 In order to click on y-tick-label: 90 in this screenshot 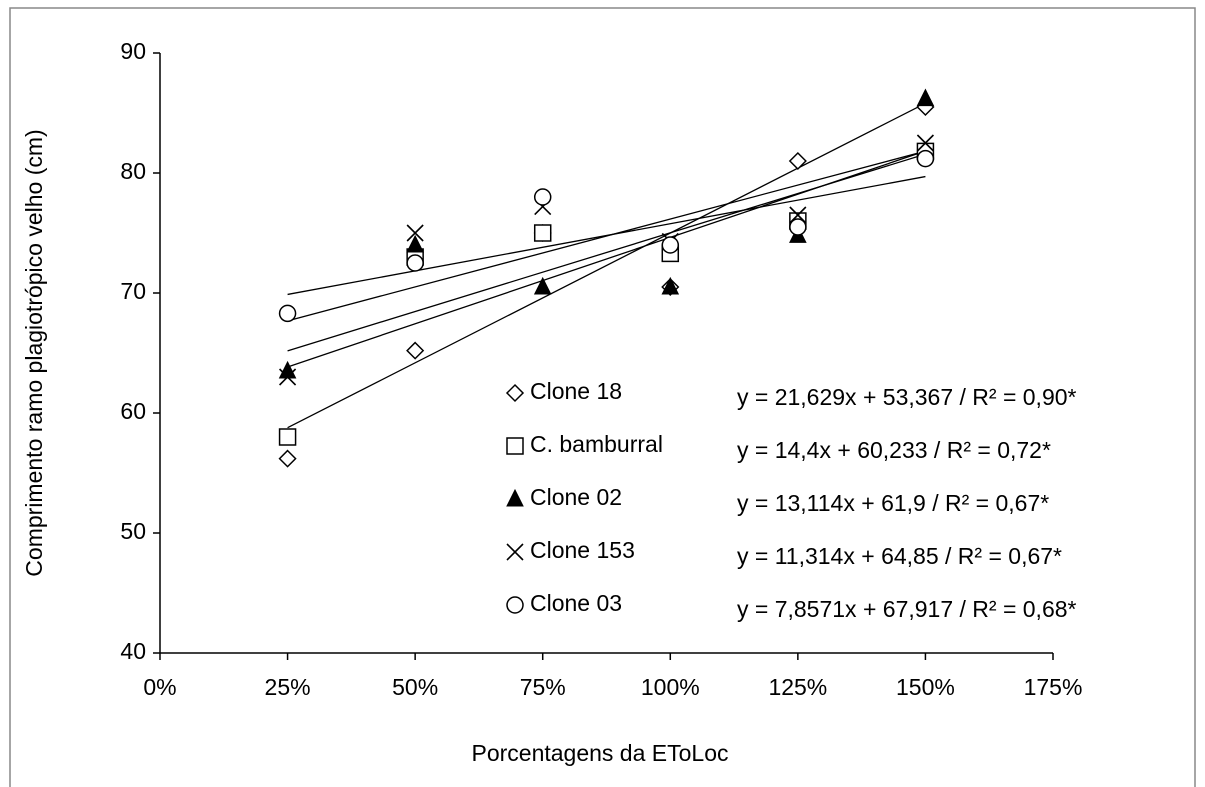, I will do `click(133, 51)`.